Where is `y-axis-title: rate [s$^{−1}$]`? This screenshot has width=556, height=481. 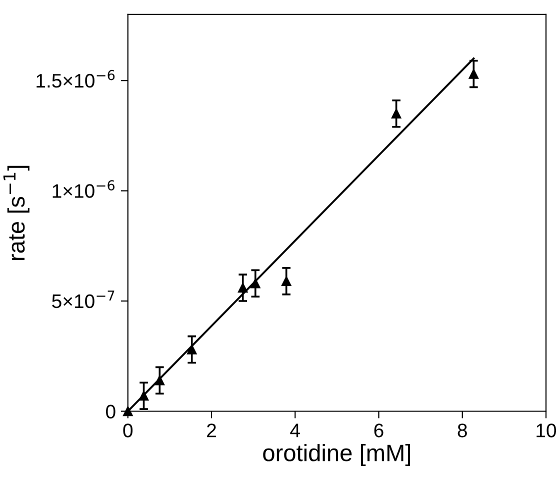 y-axis-title: rate [s$^{−1}$] is located at coordinates (16, 213).